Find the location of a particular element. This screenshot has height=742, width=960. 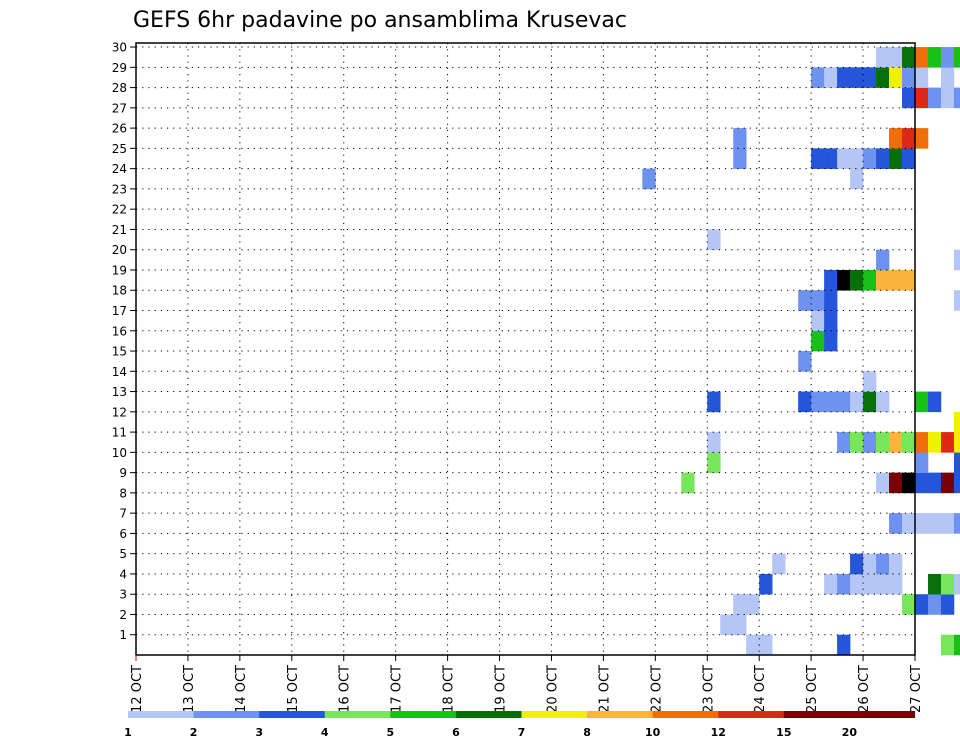

colorbar-label: 10 is located at coordinates (653, 732).